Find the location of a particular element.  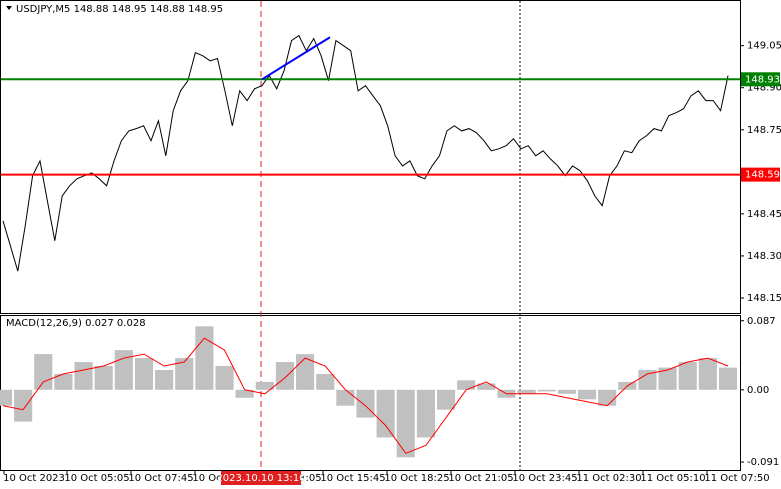

x-tick-label: 10 Oct 21:05 is located at coordinates (480, 478).